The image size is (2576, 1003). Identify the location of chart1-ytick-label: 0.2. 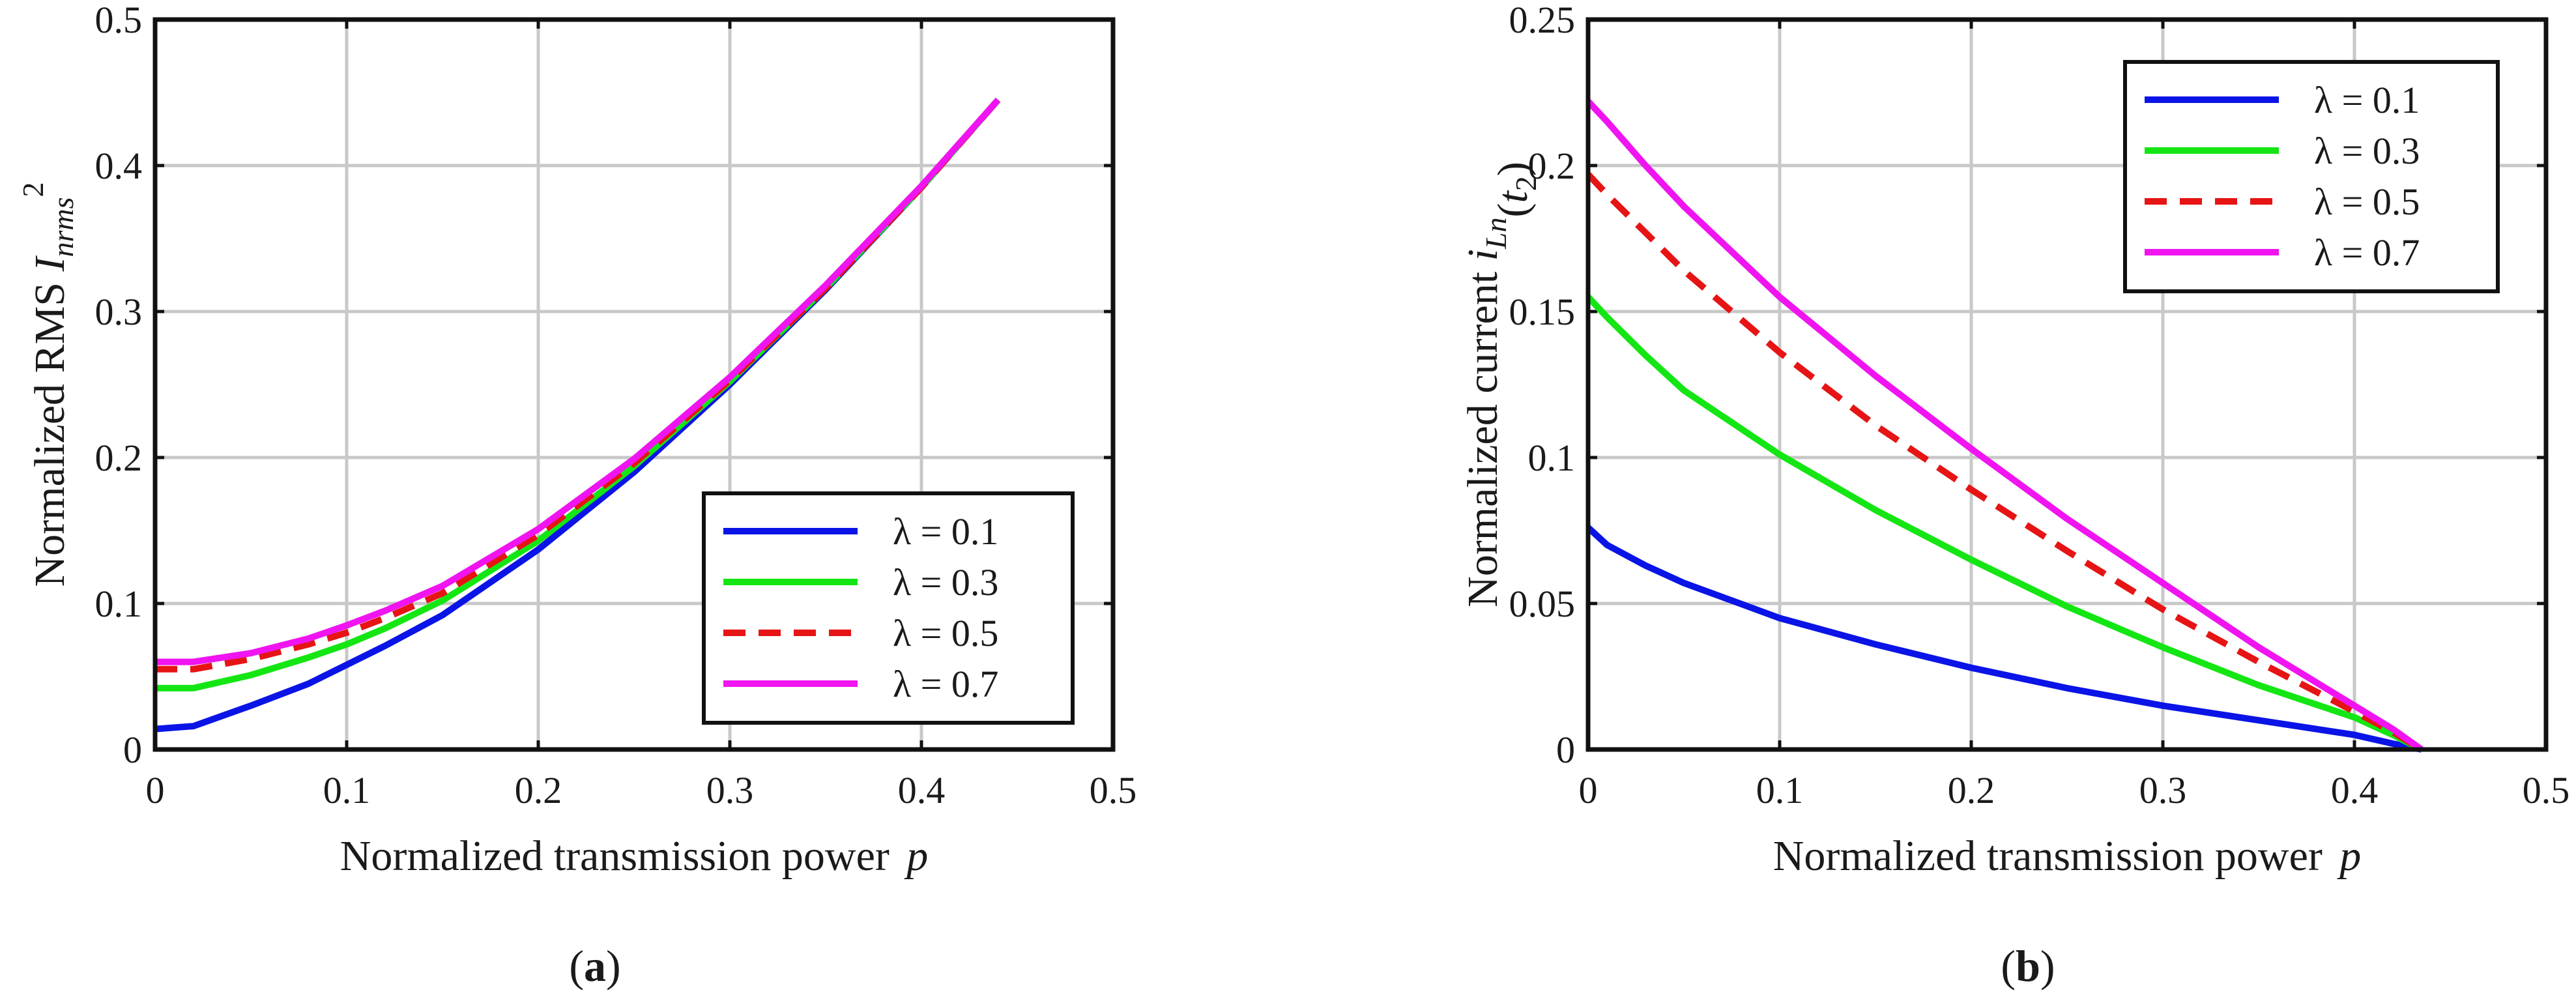
(1552, 166).